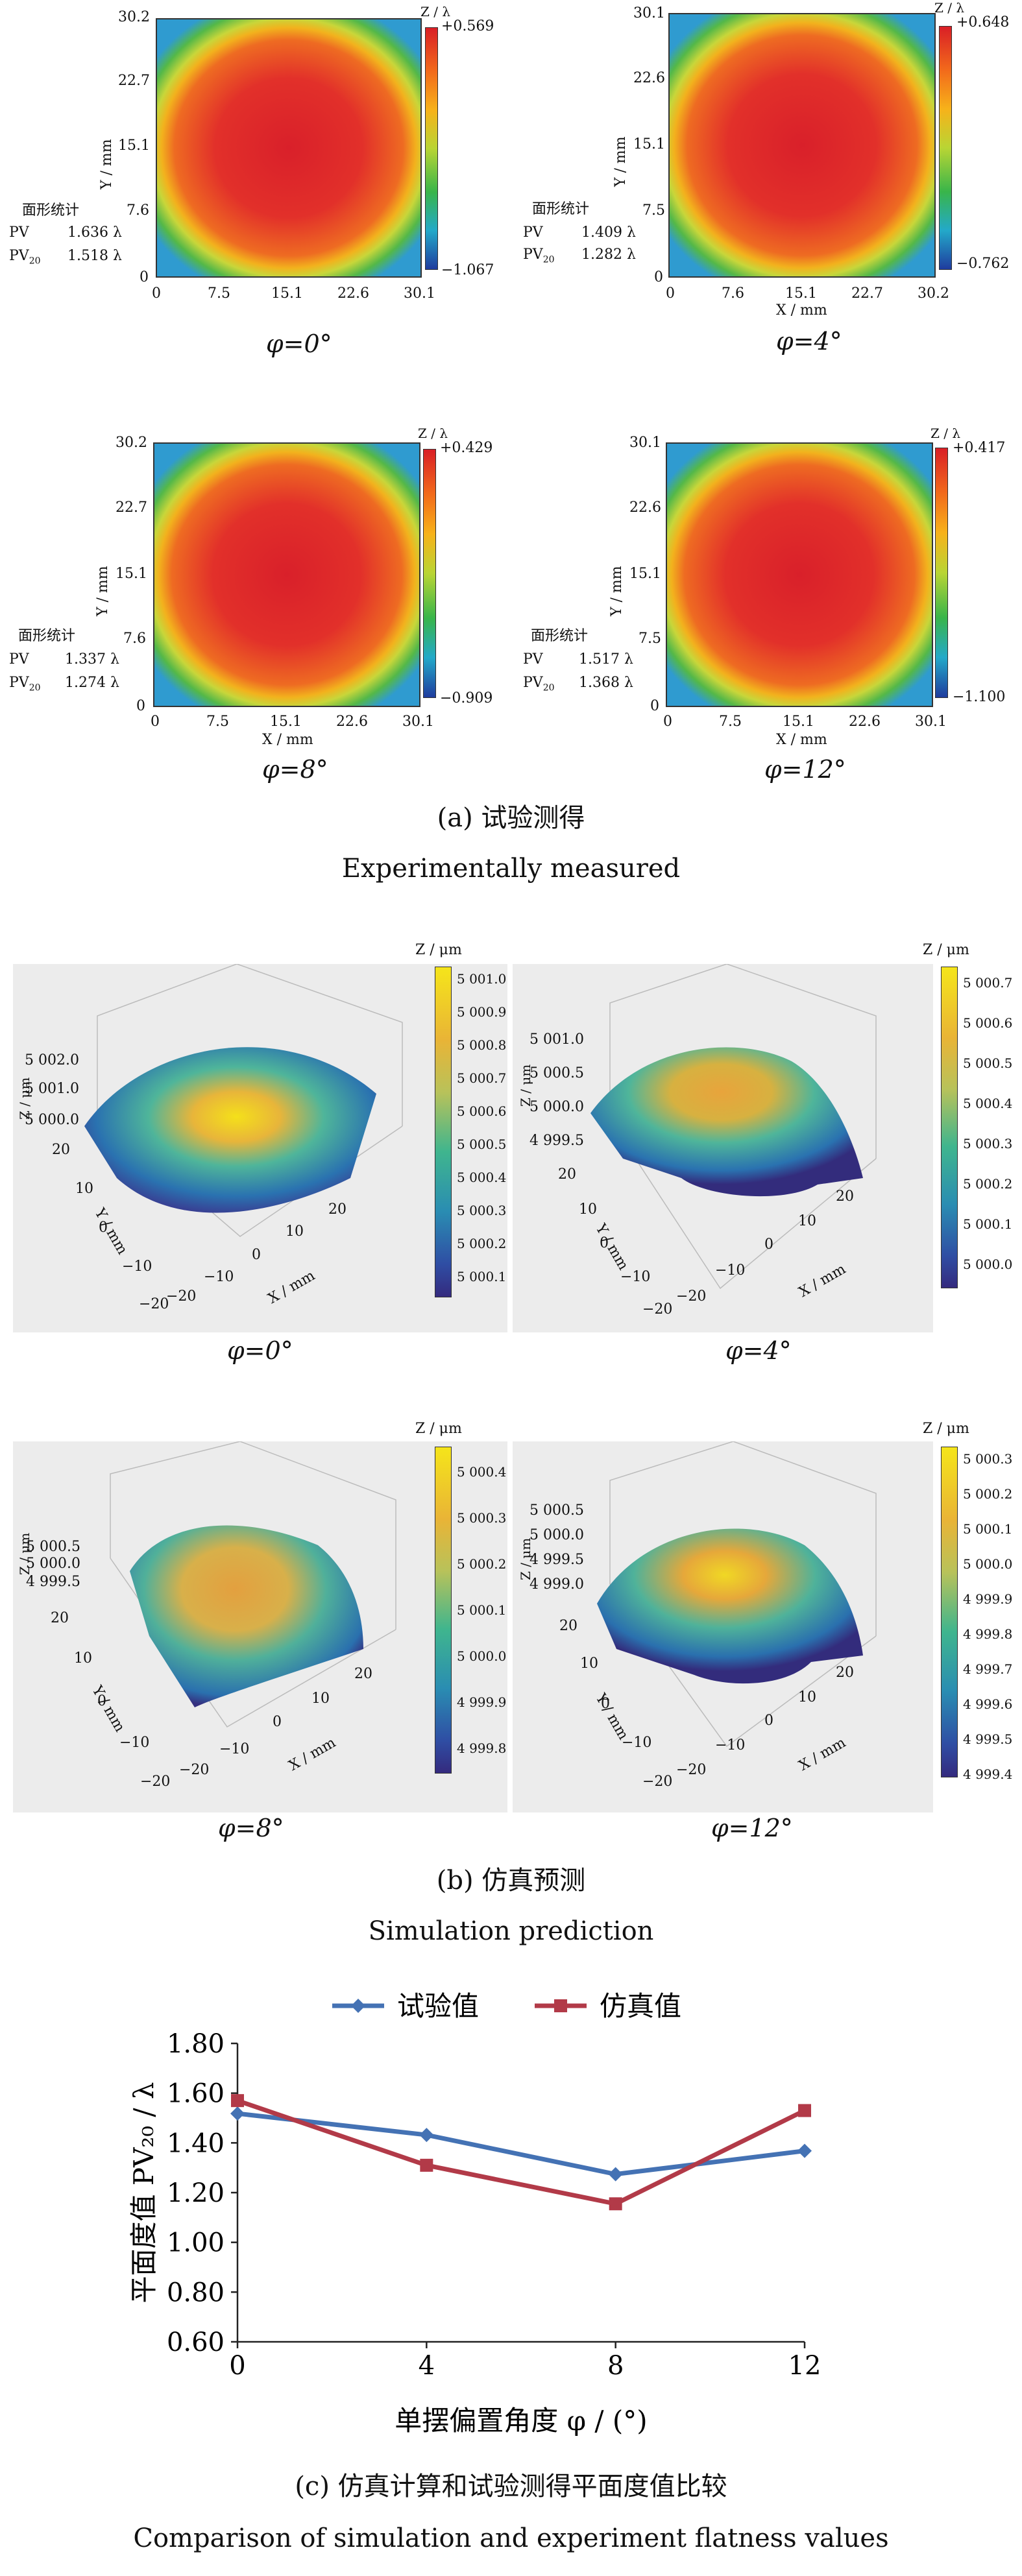 Image resolution: width=1022 pixels, height=2576 pixels. I want to click on colorbar-max: +0.648, so click(983, 22).